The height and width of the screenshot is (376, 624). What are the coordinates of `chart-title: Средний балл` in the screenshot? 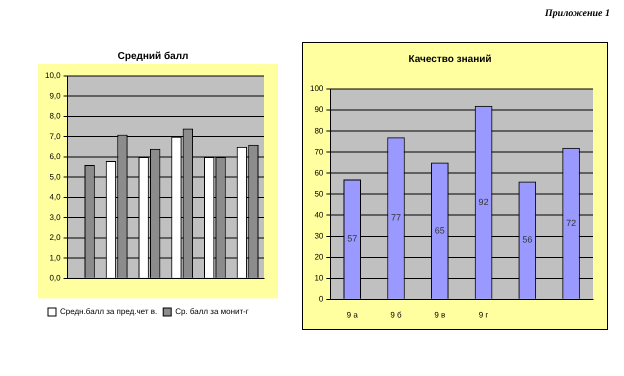 It's located at (153, 56).